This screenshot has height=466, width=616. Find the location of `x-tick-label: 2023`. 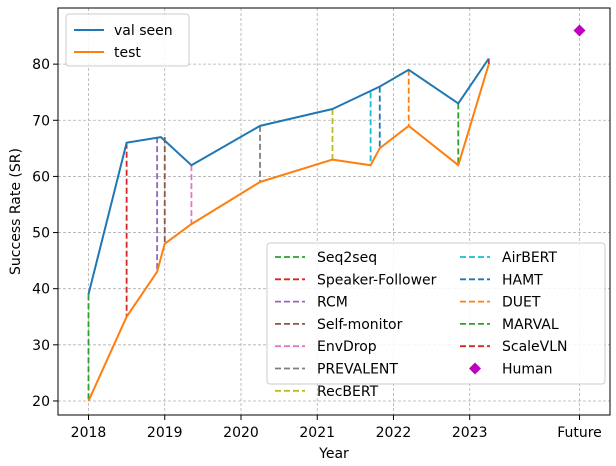

x-tick-label: 2023 is located at coordinates (470, 433).